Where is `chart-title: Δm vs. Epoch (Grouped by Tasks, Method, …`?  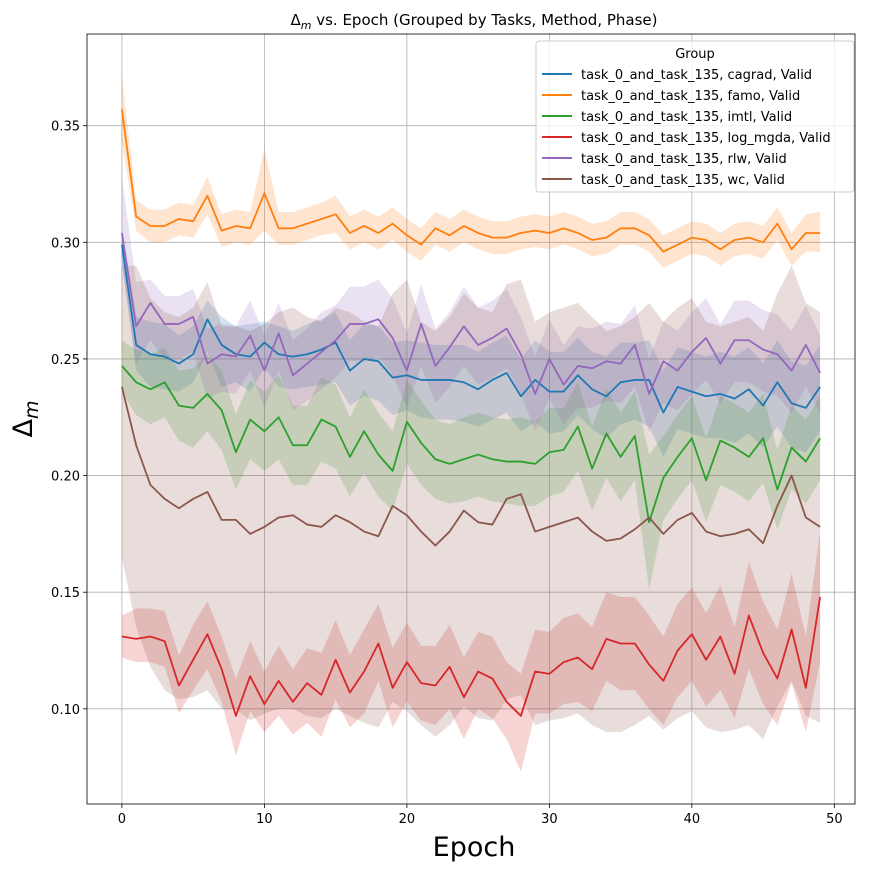 chart-title: Δm vs. Epoch (Grouped by Tasks, Method, … is located at coordinates (473, 21).